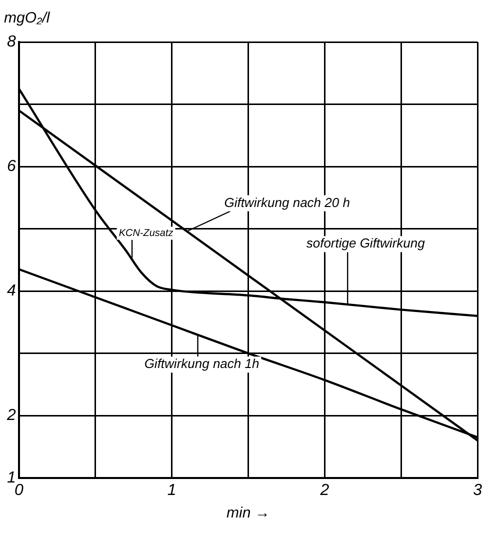  I want to click on y-tick-label: 8, so click(11, 41).